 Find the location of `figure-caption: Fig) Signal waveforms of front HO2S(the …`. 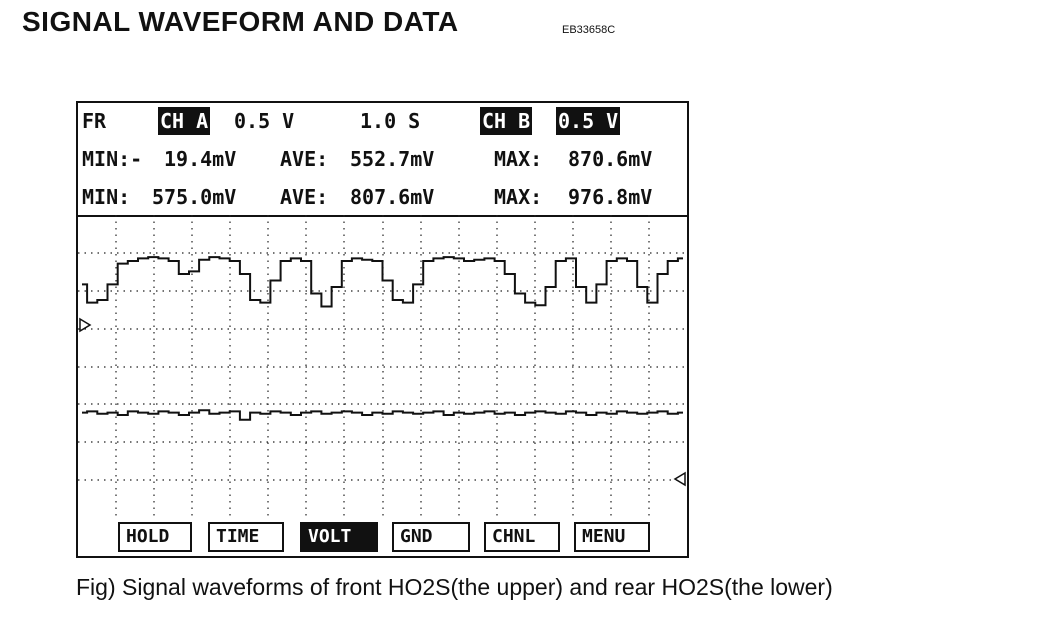

figure-caption: Fig) Signal waveforms of front HO2S(the … is located at coordinates (454, 587).